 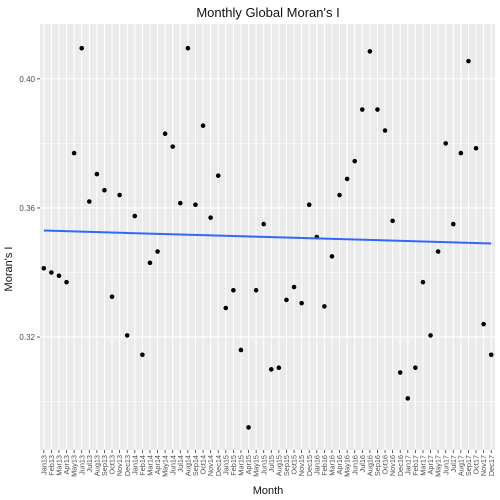 I want to click on x-tick-label: Aug13, so click(x=96, y=465).